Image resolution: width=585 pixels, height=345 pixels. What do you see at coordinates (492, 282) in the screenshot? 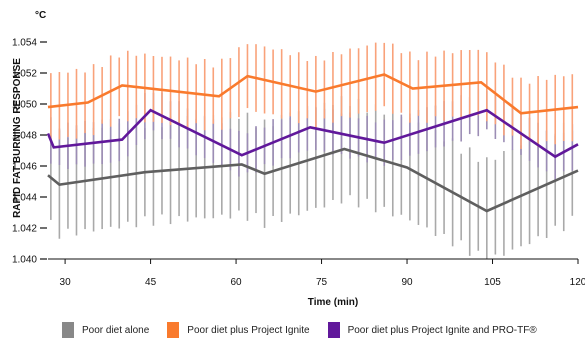
I see `x-tick-label: 105` at bounding box center [492, 282].